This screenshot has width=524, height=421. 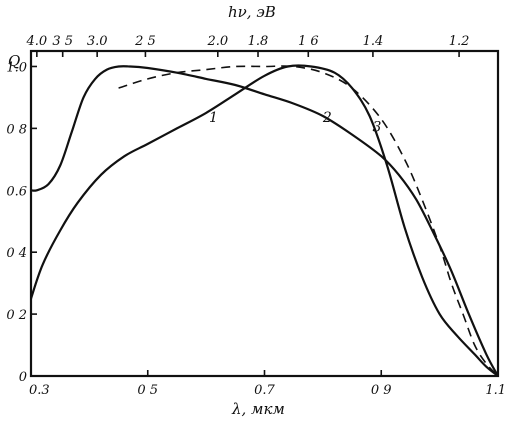 I want to click on labels-layer: 1 2 3, so click(x=295, y=122).